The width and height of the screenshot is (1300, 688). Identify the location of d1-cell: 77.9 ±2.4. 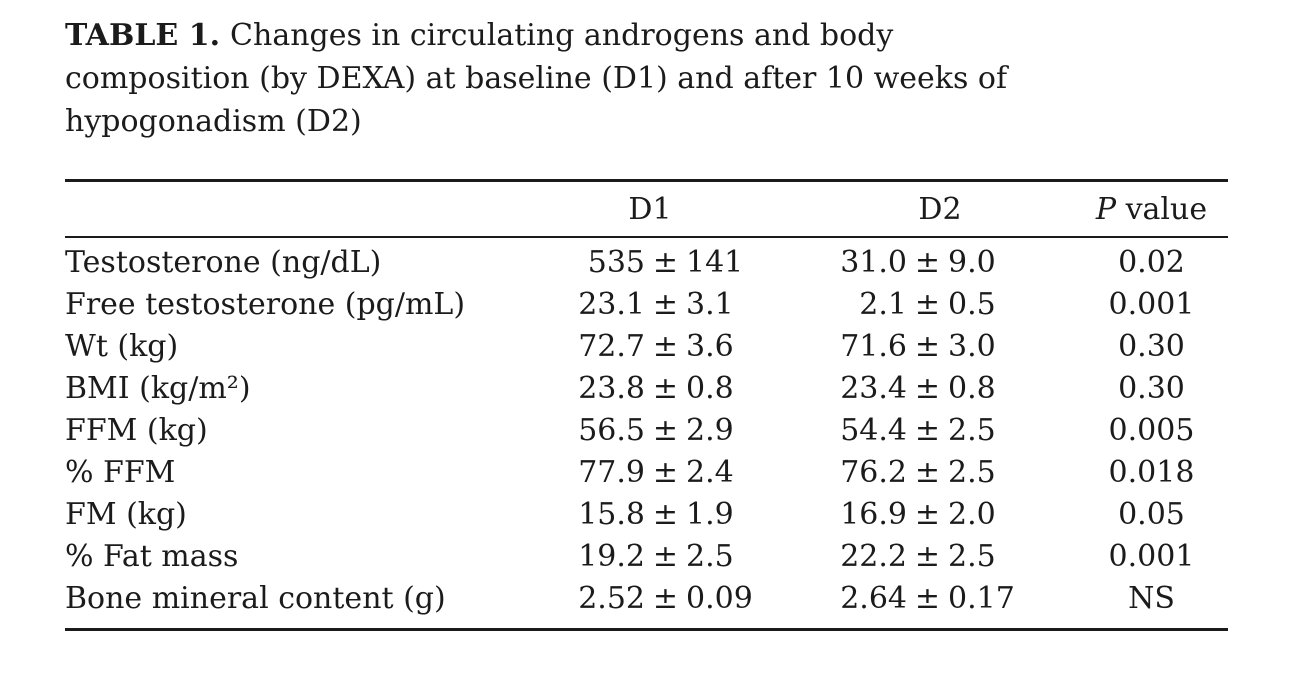
(650, 473).